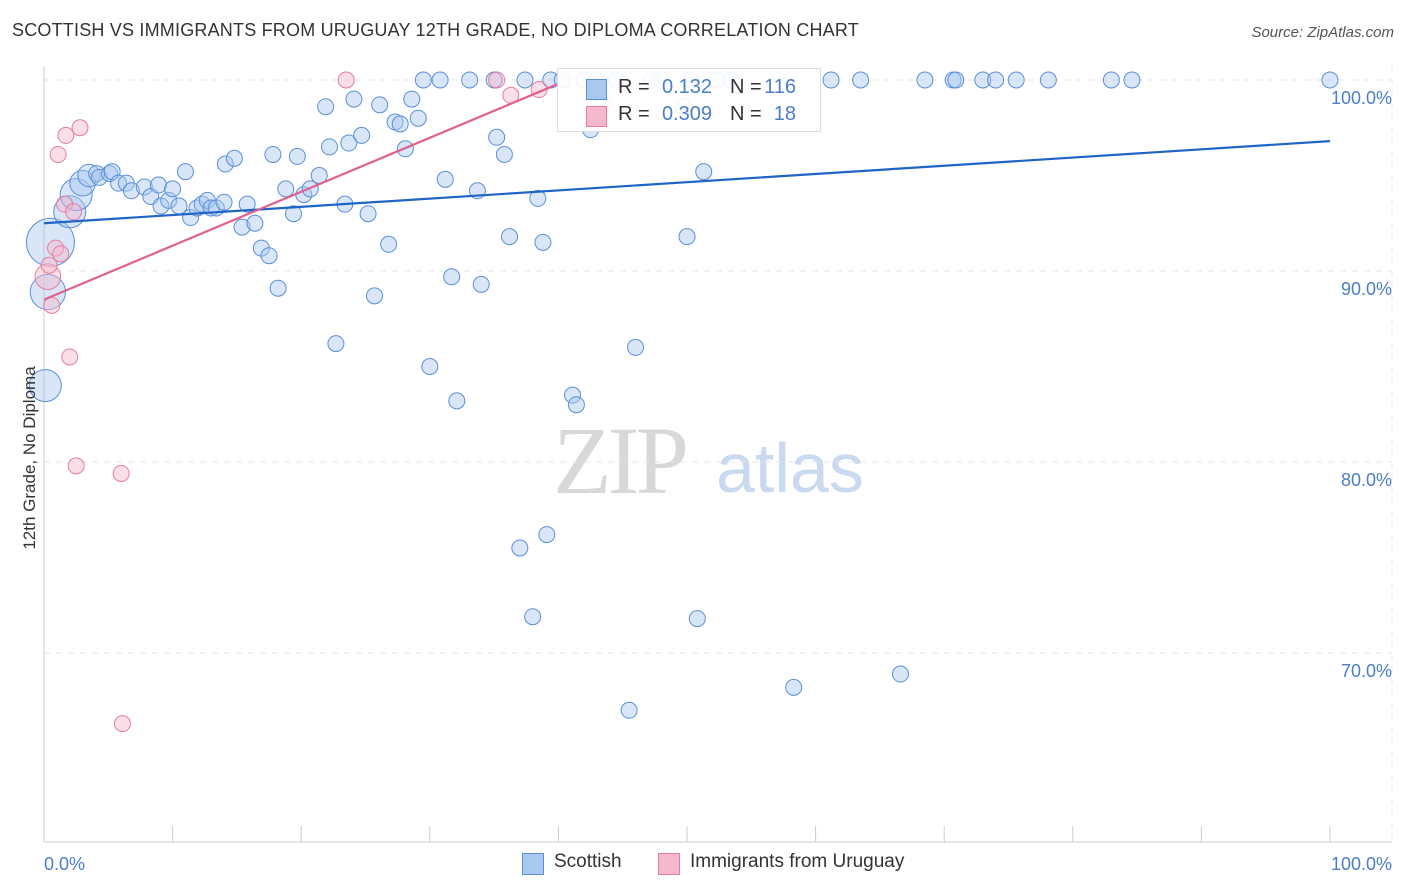  I want to click on legend-n-label: N =, so click(746, 87).